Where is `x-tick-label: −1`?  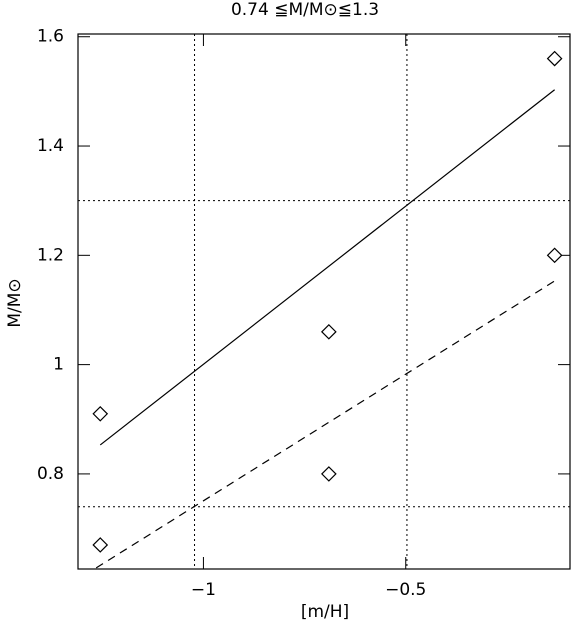 x-tick-label: −1 is located at coordinates (203, 590).